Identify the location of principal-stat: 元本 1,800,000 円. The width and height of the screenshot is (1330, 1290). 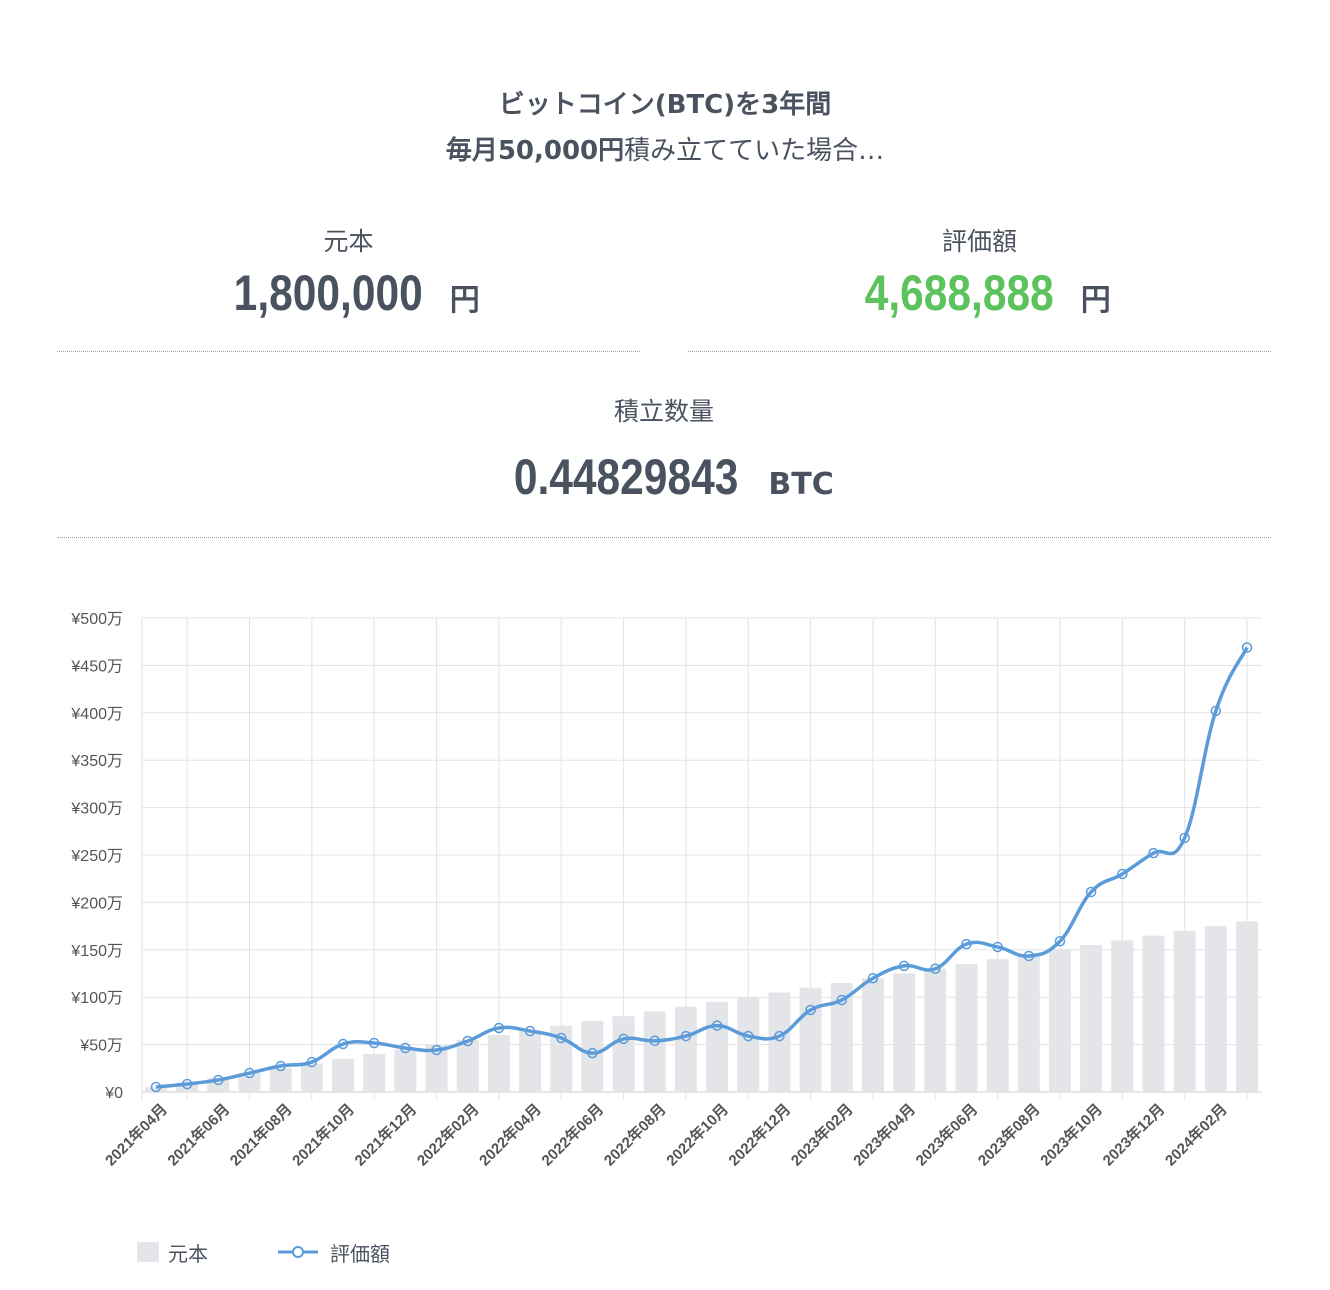
(348, 272).